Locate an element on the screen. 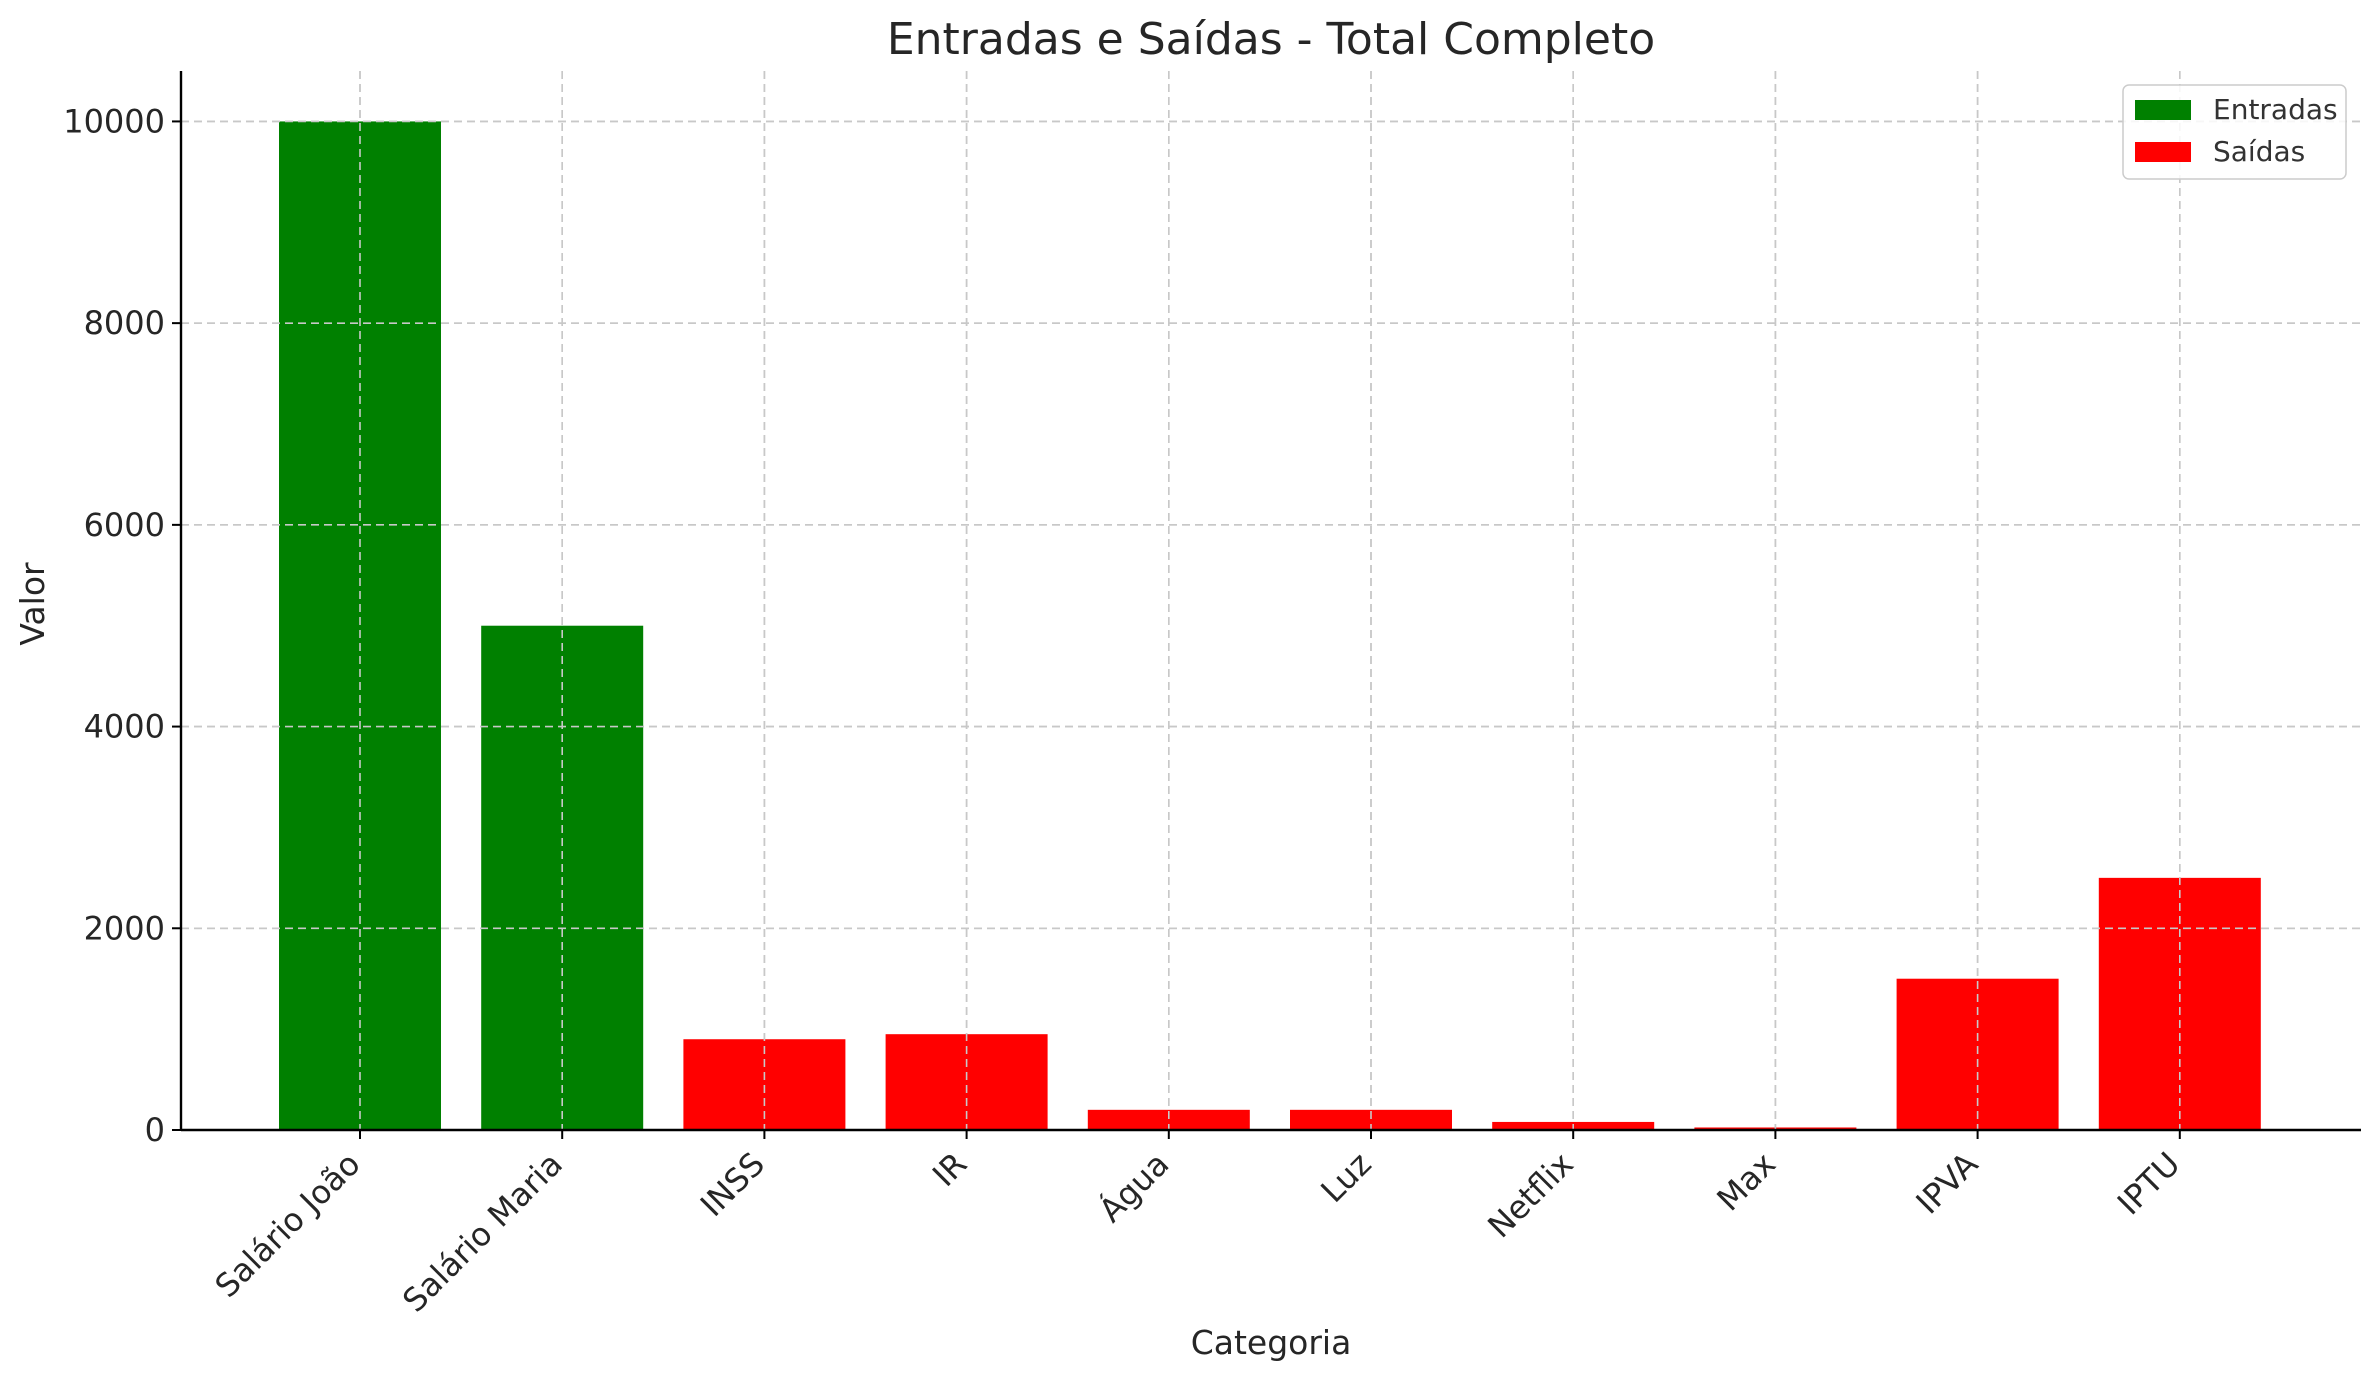 The height and width of the screenshot is (1380, 2379). x-tick-label-salario-maria: Salário Maria is located at coordinates (482, 1232).